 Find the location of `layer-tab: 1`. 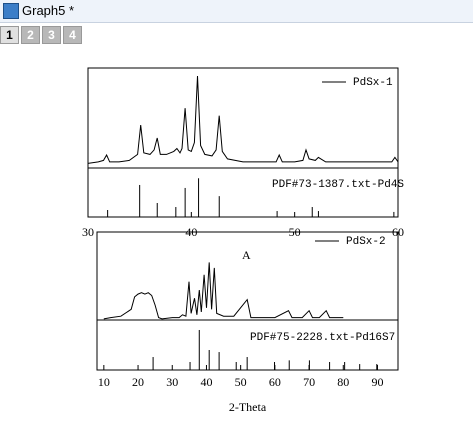

layer-tab: 1 is located at coordinates (9, 35).